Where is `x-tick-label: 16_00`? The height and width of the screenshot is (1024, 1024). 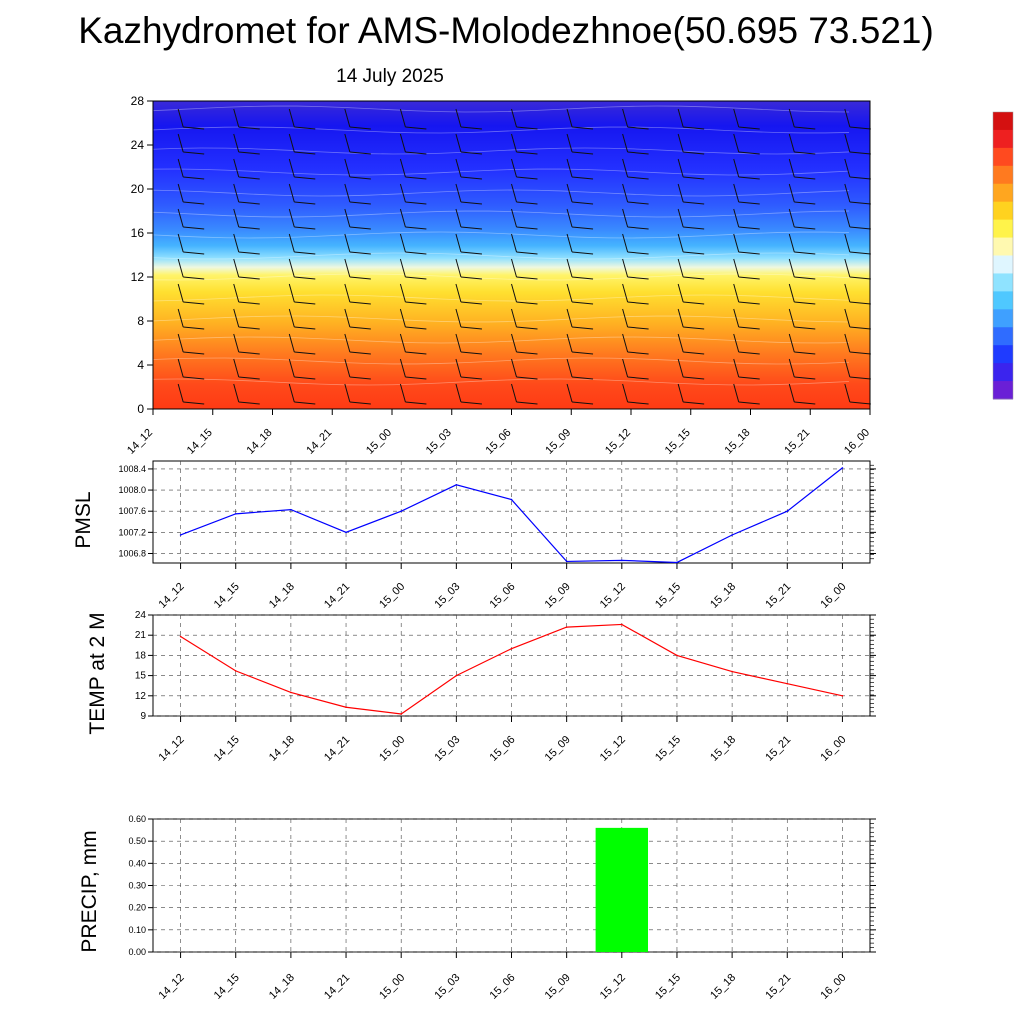
x-tick-label: 16_00 is located at coordinates (833, 987).